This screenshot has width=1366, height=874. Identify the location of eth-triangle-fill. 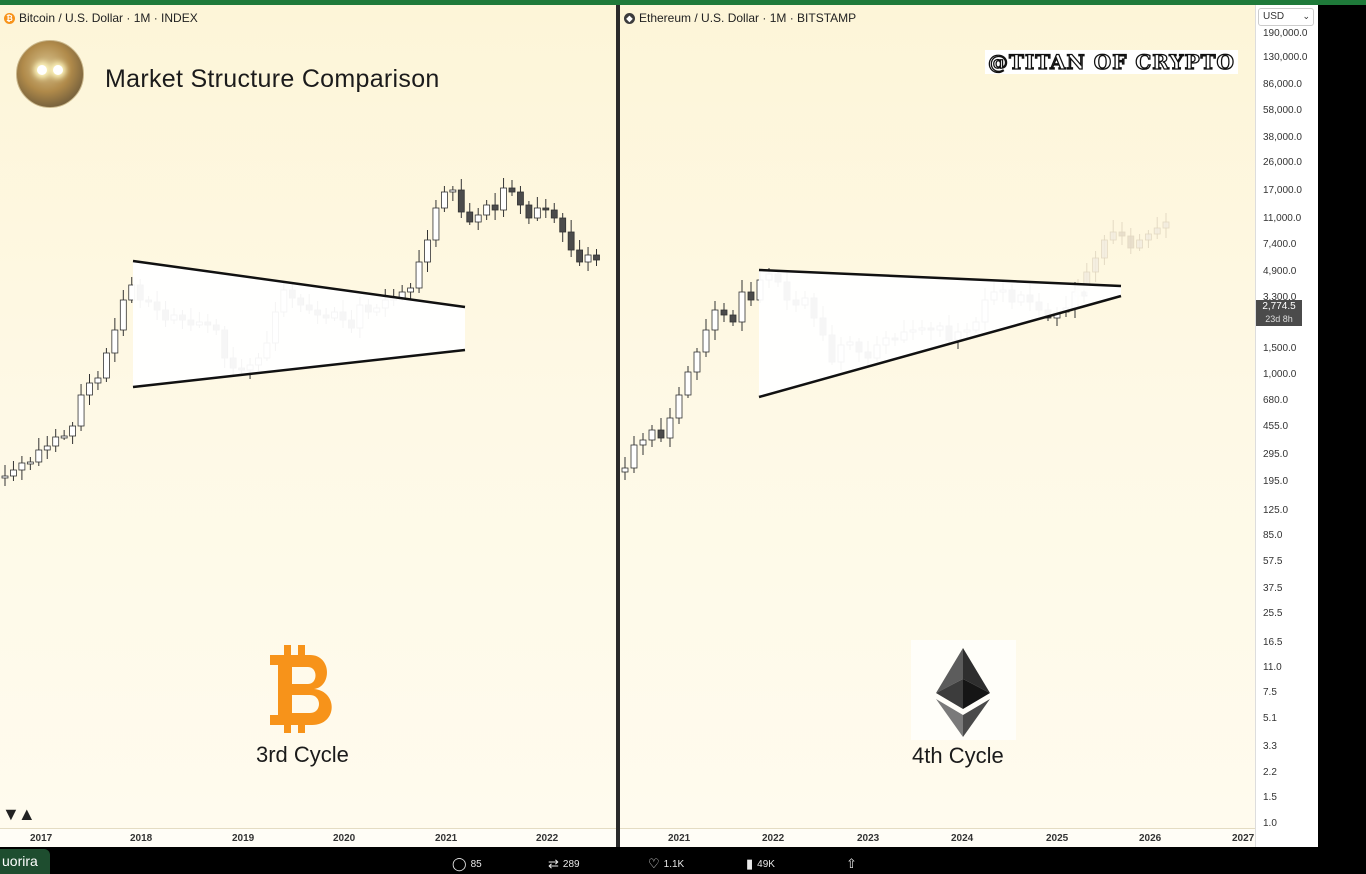
(940, 333).